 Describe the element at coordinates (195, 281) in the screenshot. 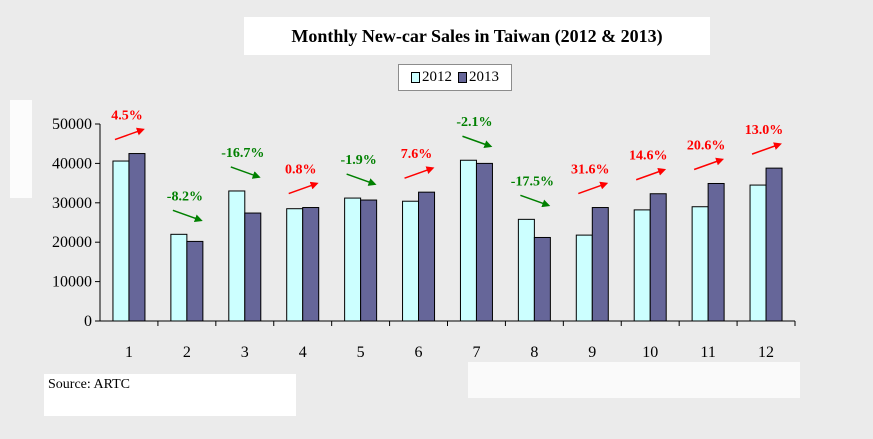

I see `bar-2013-m2` at that location.